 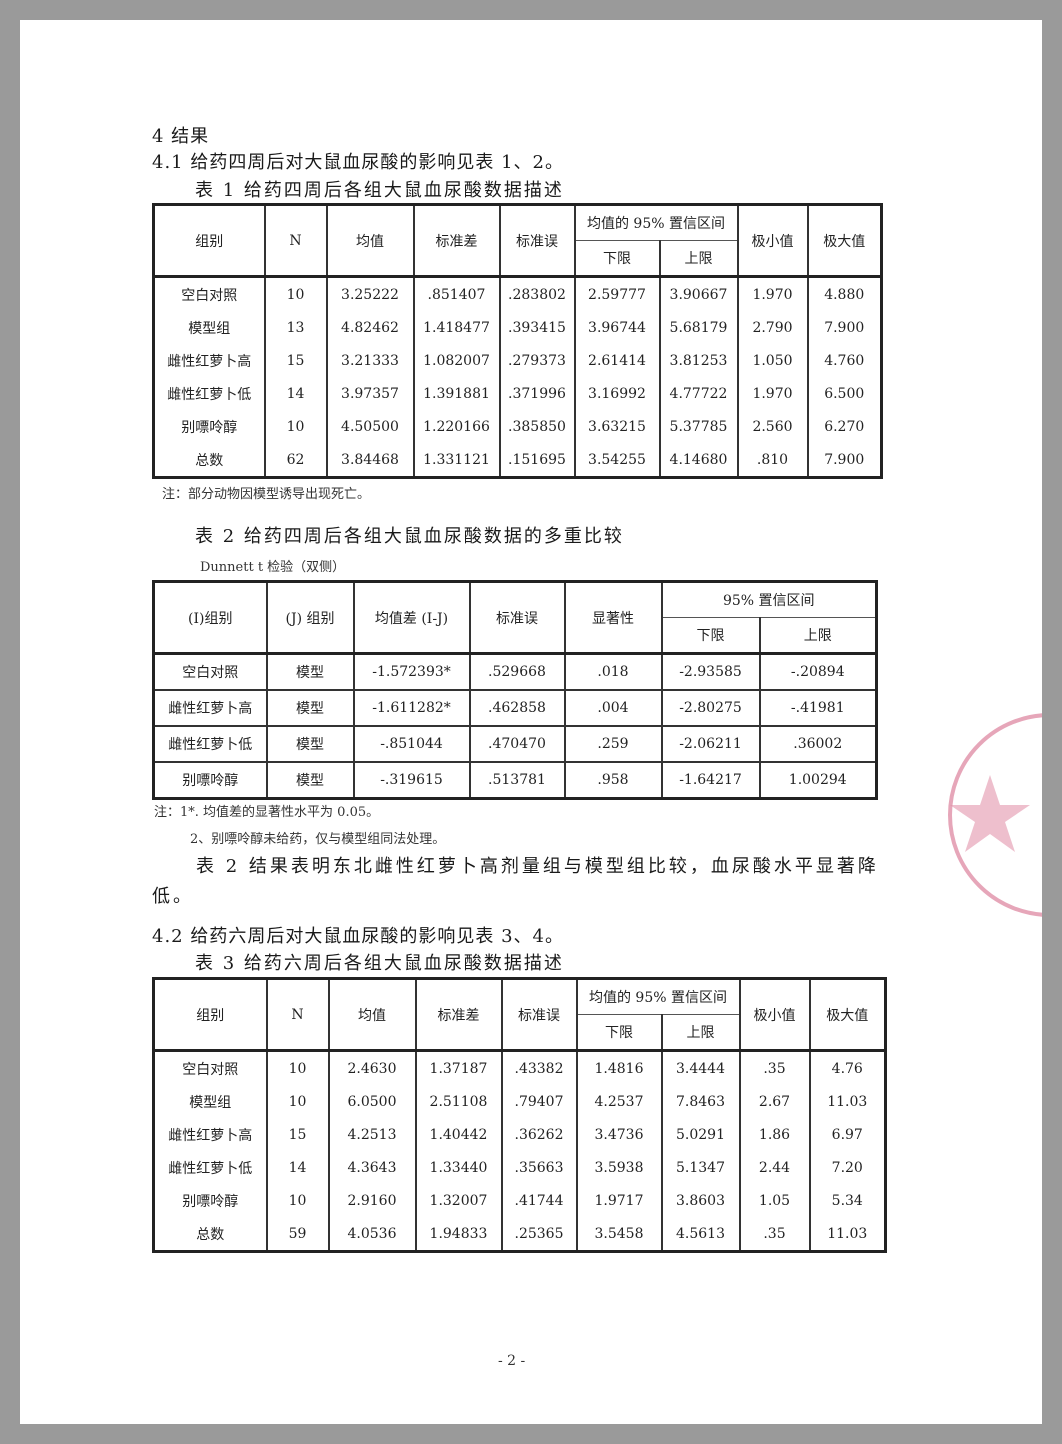 I want to click on body-cell: 15, so click(x=295, y=360).